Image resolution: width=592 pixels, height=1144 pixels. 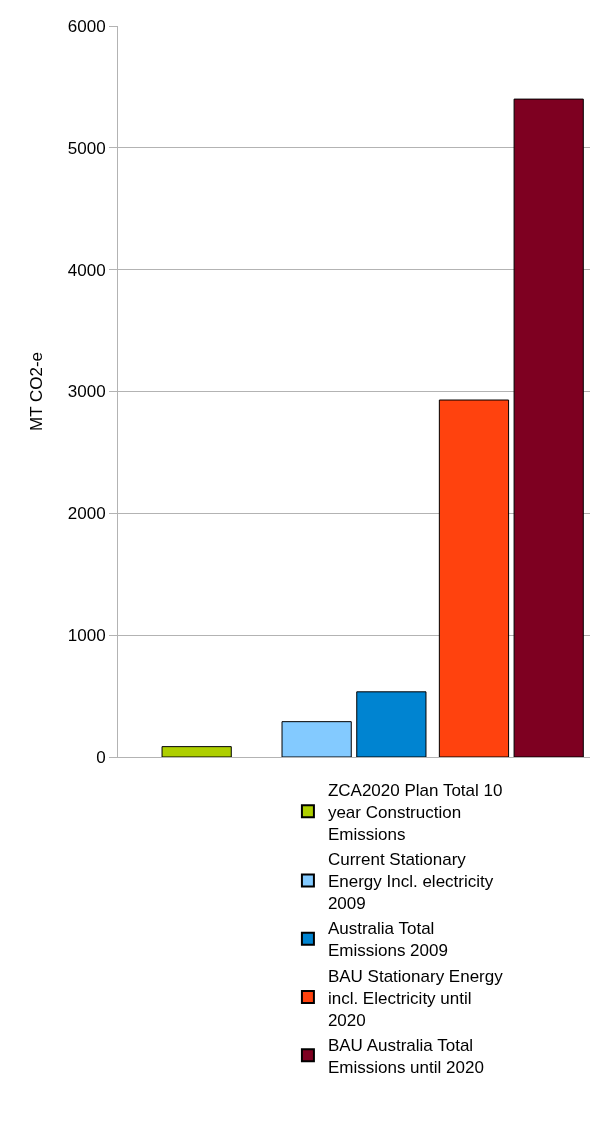 What do you see at coordinates (86, 514) in the screenshot?
I see `y-tick-label: 2000` at bounding box center [86, 514].